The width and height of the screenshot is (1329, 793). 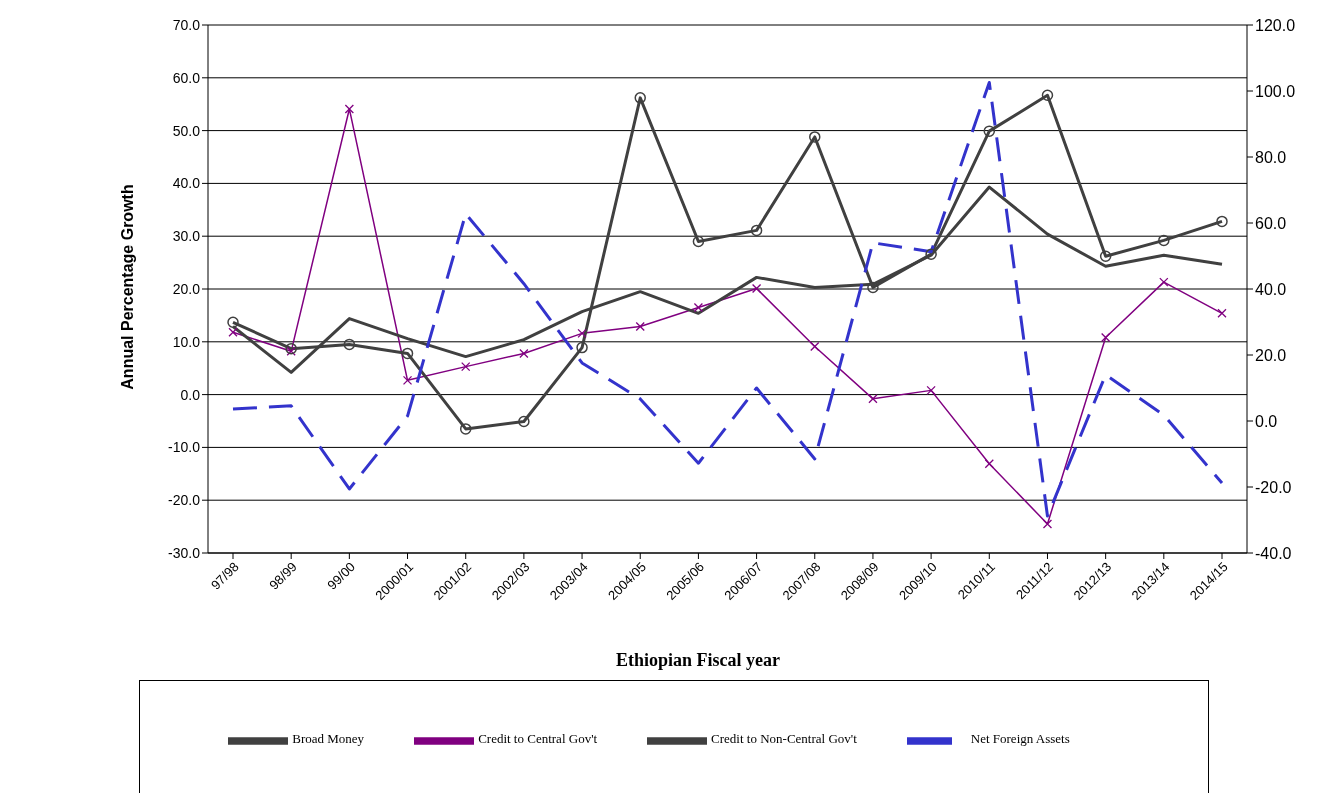 I want to click on legend-label: Broad Money, so click(x=328, y=739).